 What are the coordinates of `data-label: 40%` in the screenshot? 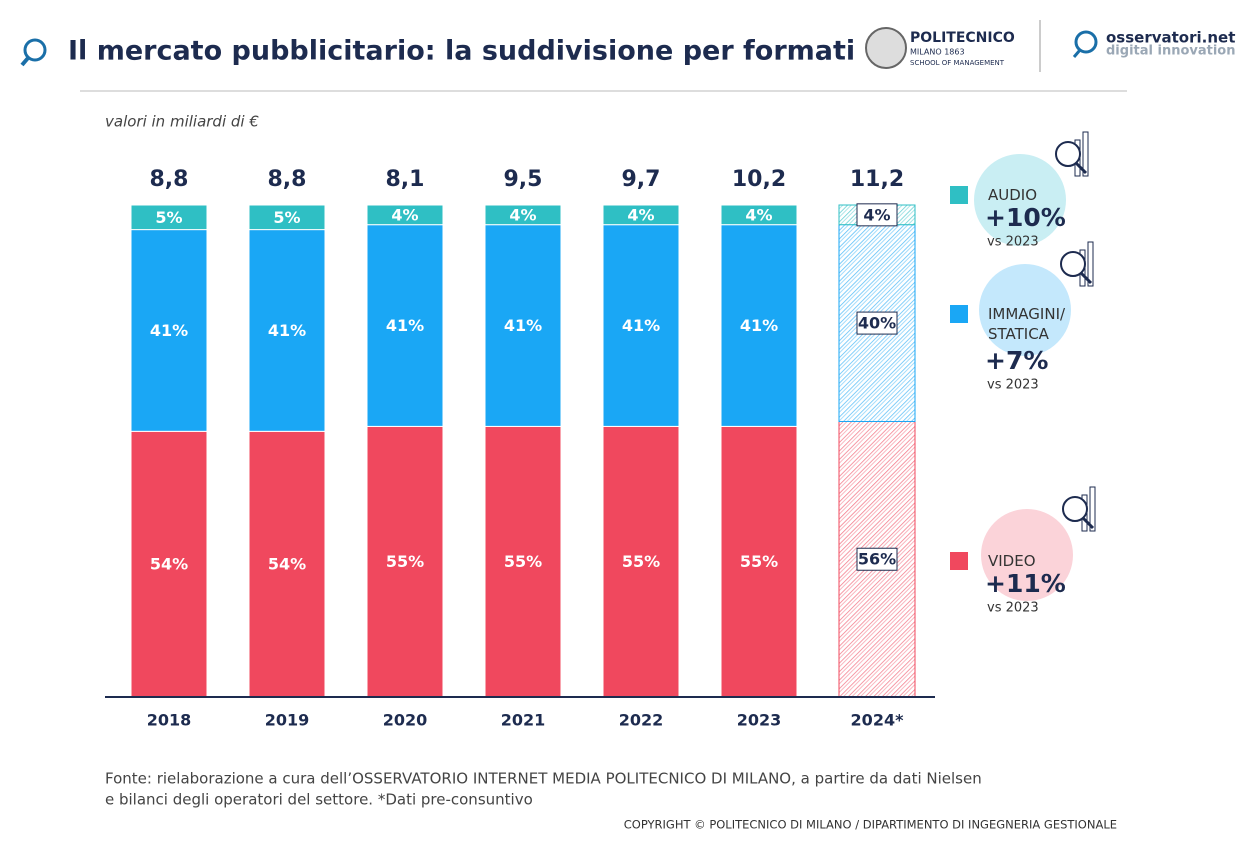 It's located at (877, 323).